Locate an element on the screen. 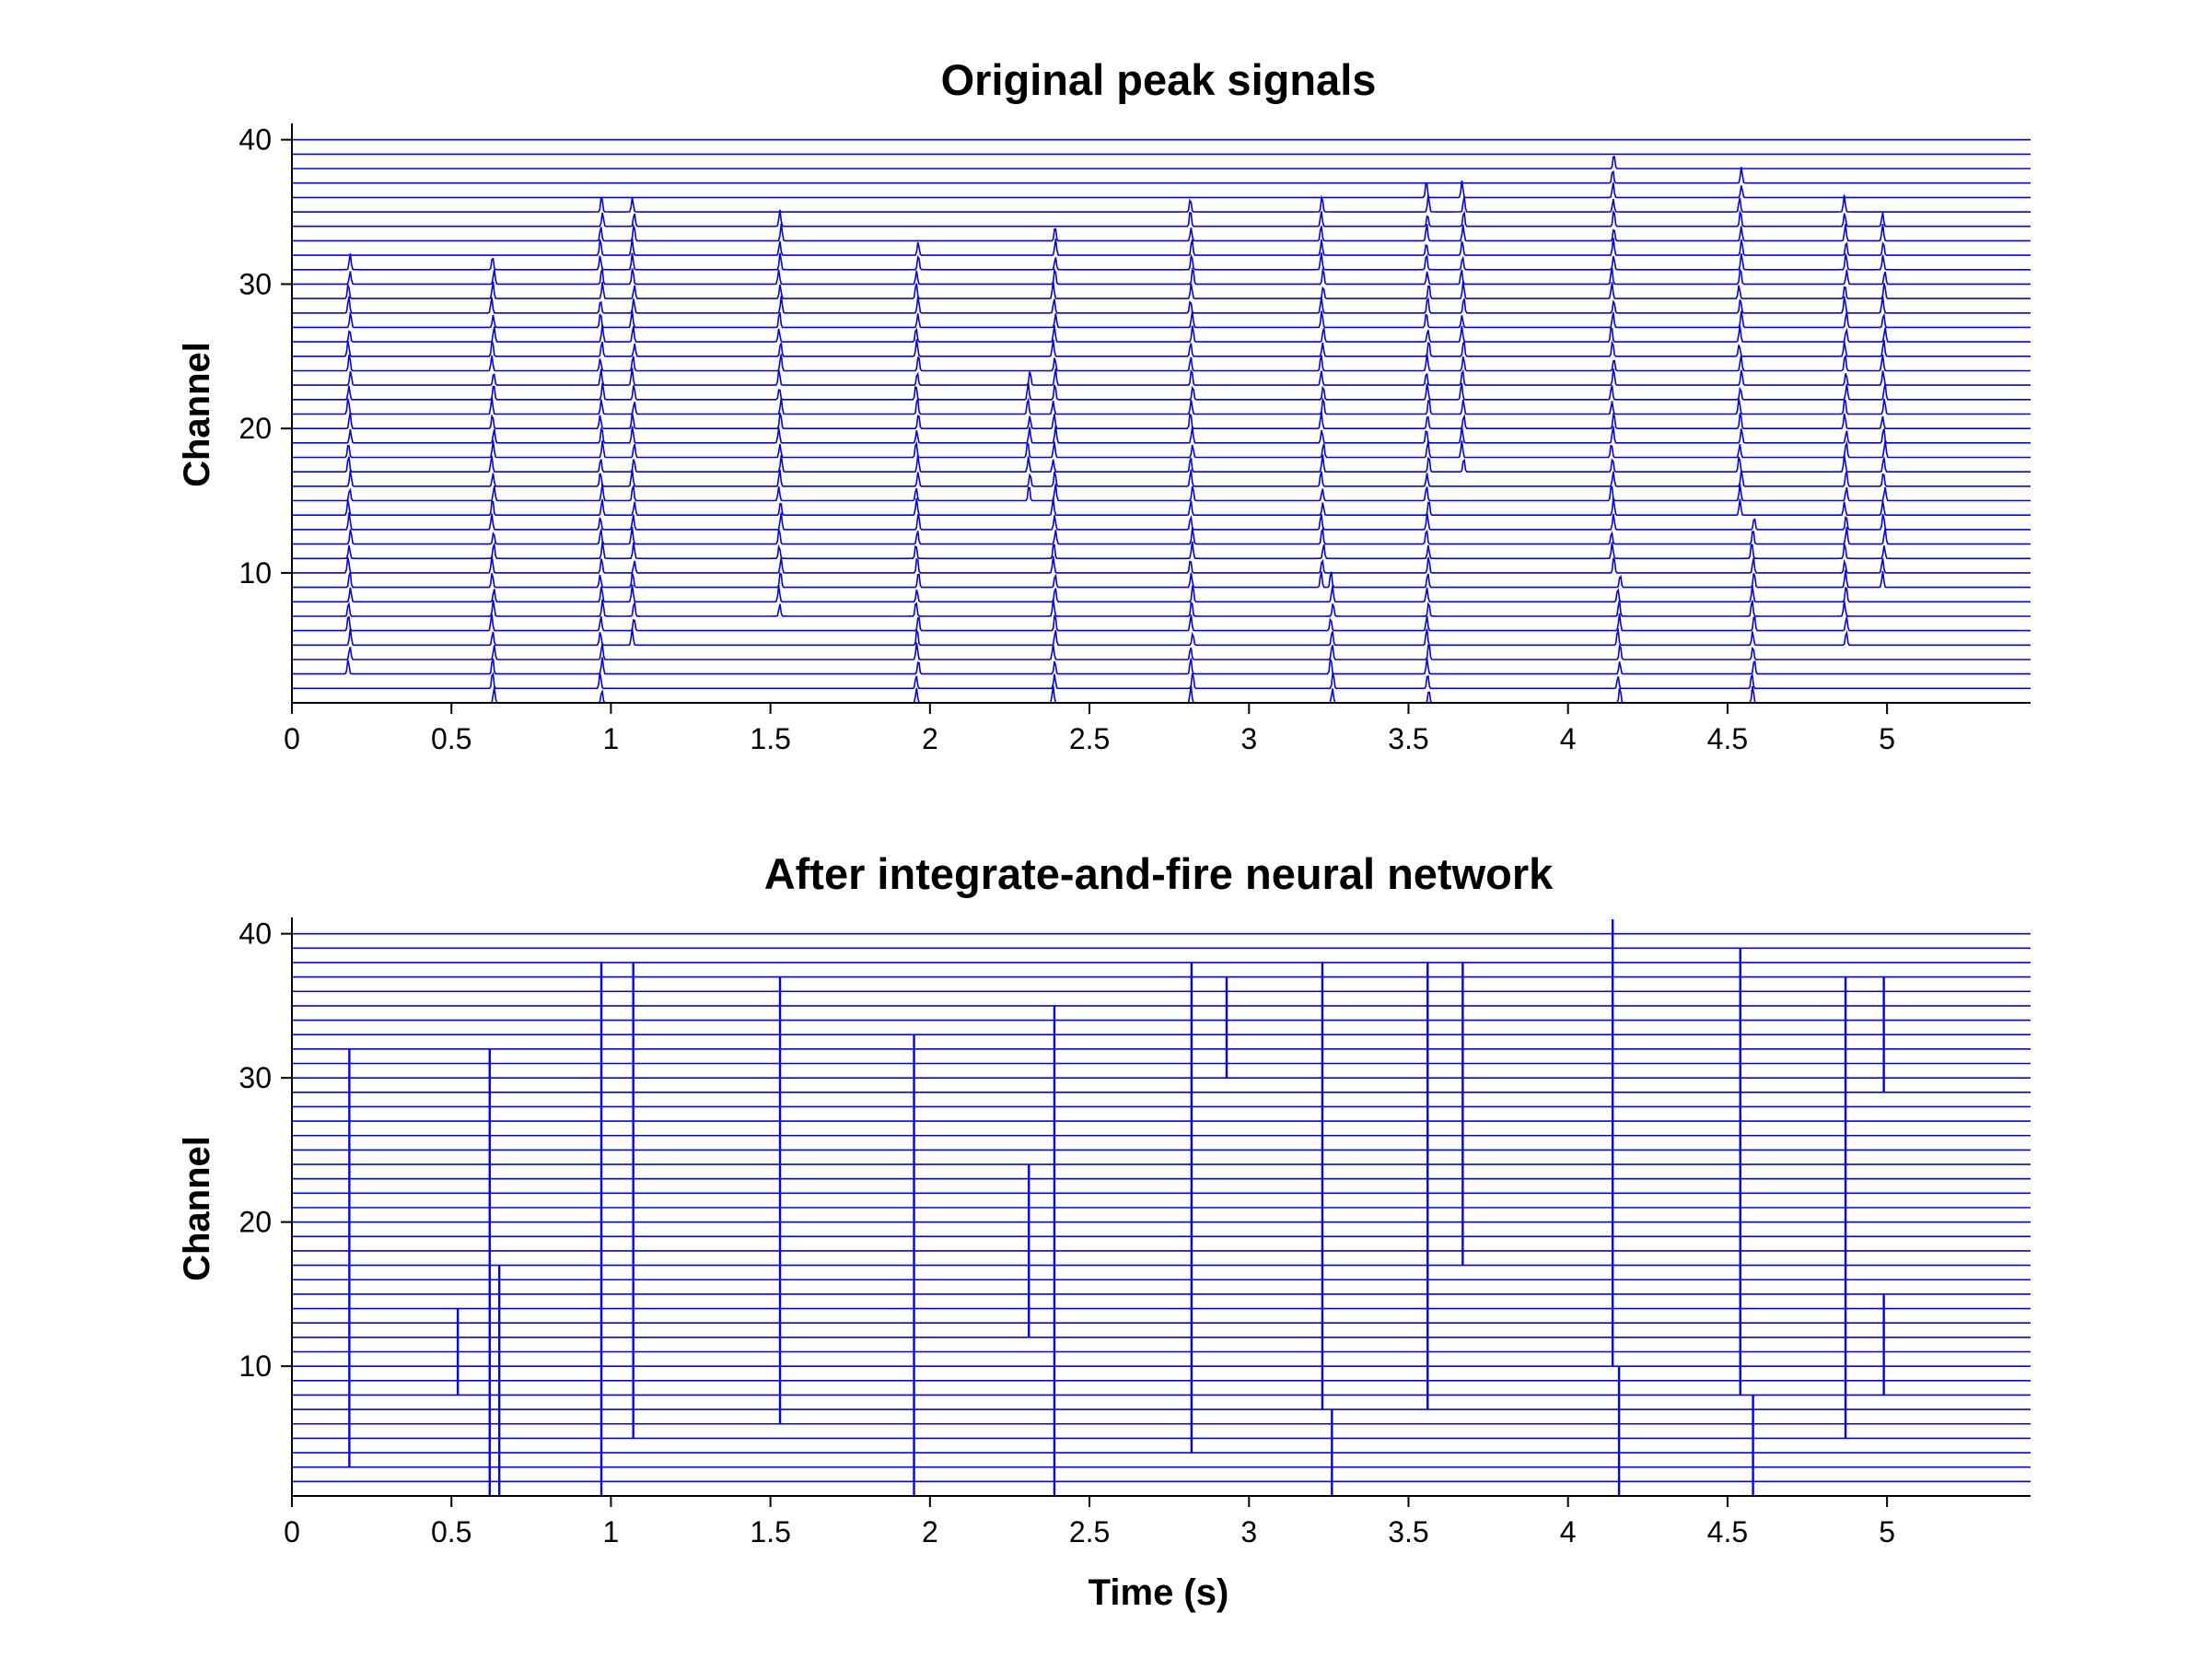  bottom-x-axis-label: Time (s) is located at coordinates (1159, 1592).